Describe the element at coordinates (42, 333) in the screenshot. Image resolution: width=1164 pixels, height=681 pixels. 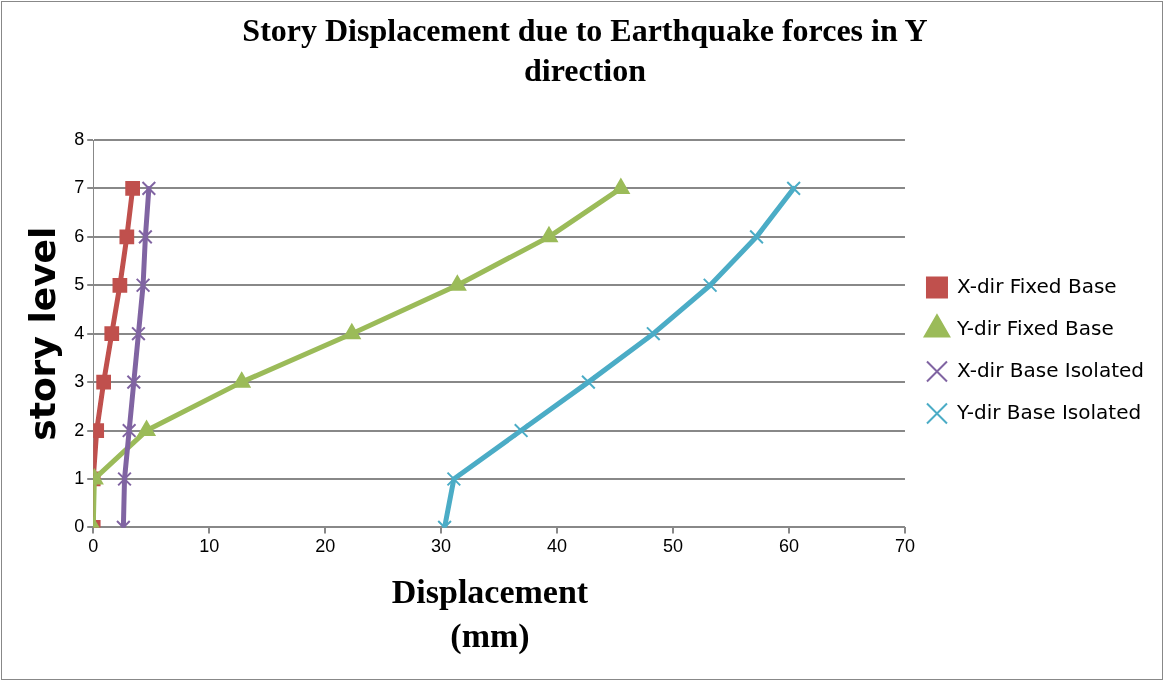
I see `y-axis-title: story level` at that location.